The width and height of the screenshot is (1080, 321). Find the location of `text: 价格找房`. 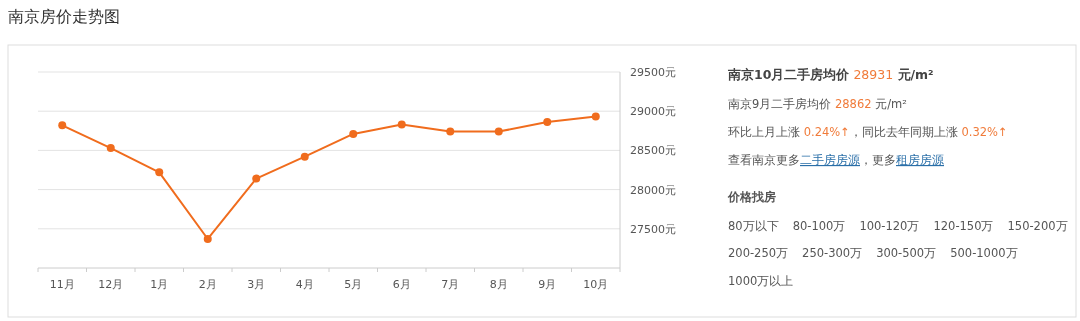

text: 价格找房 is located at coordinates (751, 197).